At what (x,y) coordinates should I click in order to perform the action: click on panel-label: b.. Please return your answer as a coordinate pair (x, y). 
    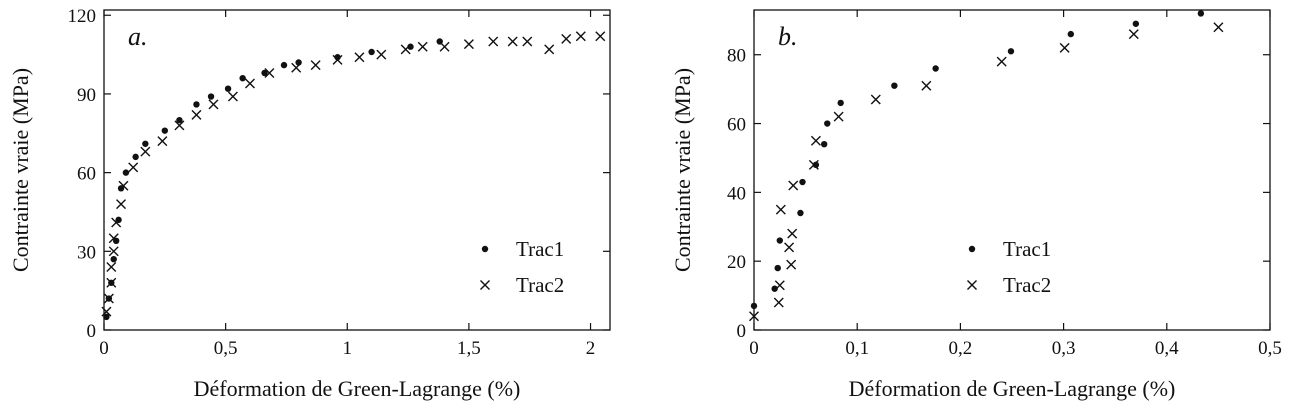
    Looking at the image, I should click on (788, 36).